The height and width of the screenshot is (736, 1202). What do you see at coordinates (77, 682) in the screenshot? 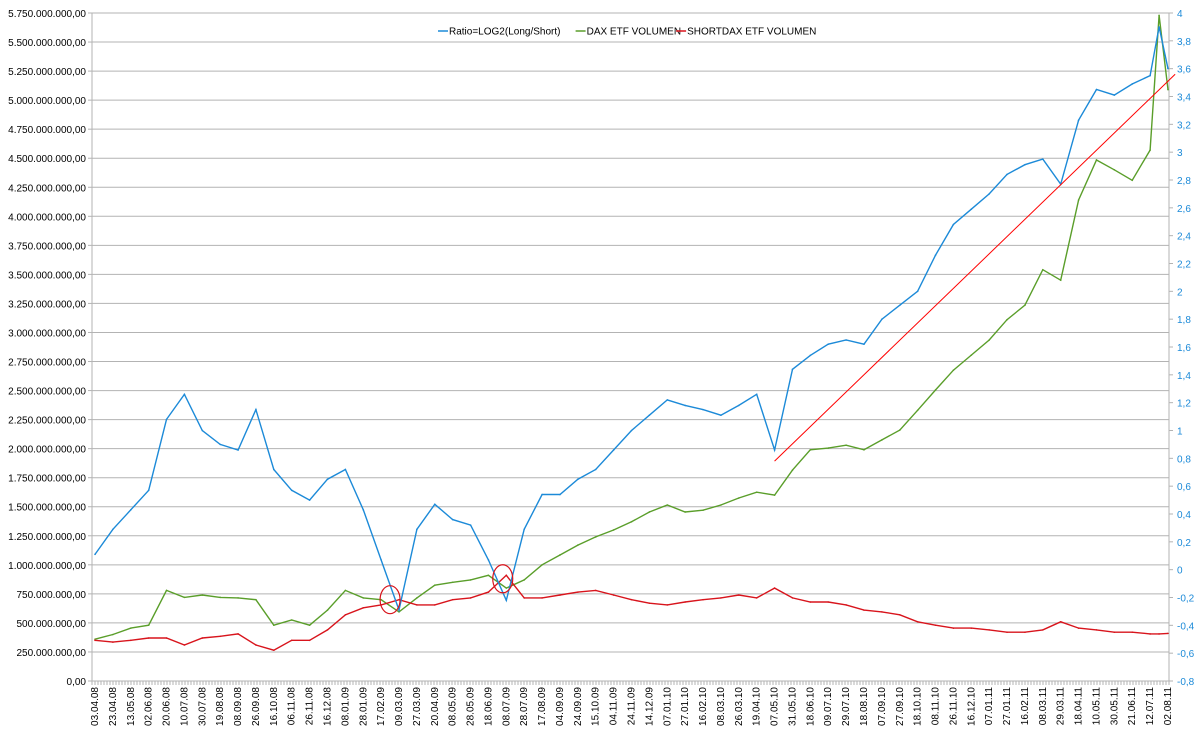
I see `left-tick-label: 0,00` at bounding box center [77, 682].